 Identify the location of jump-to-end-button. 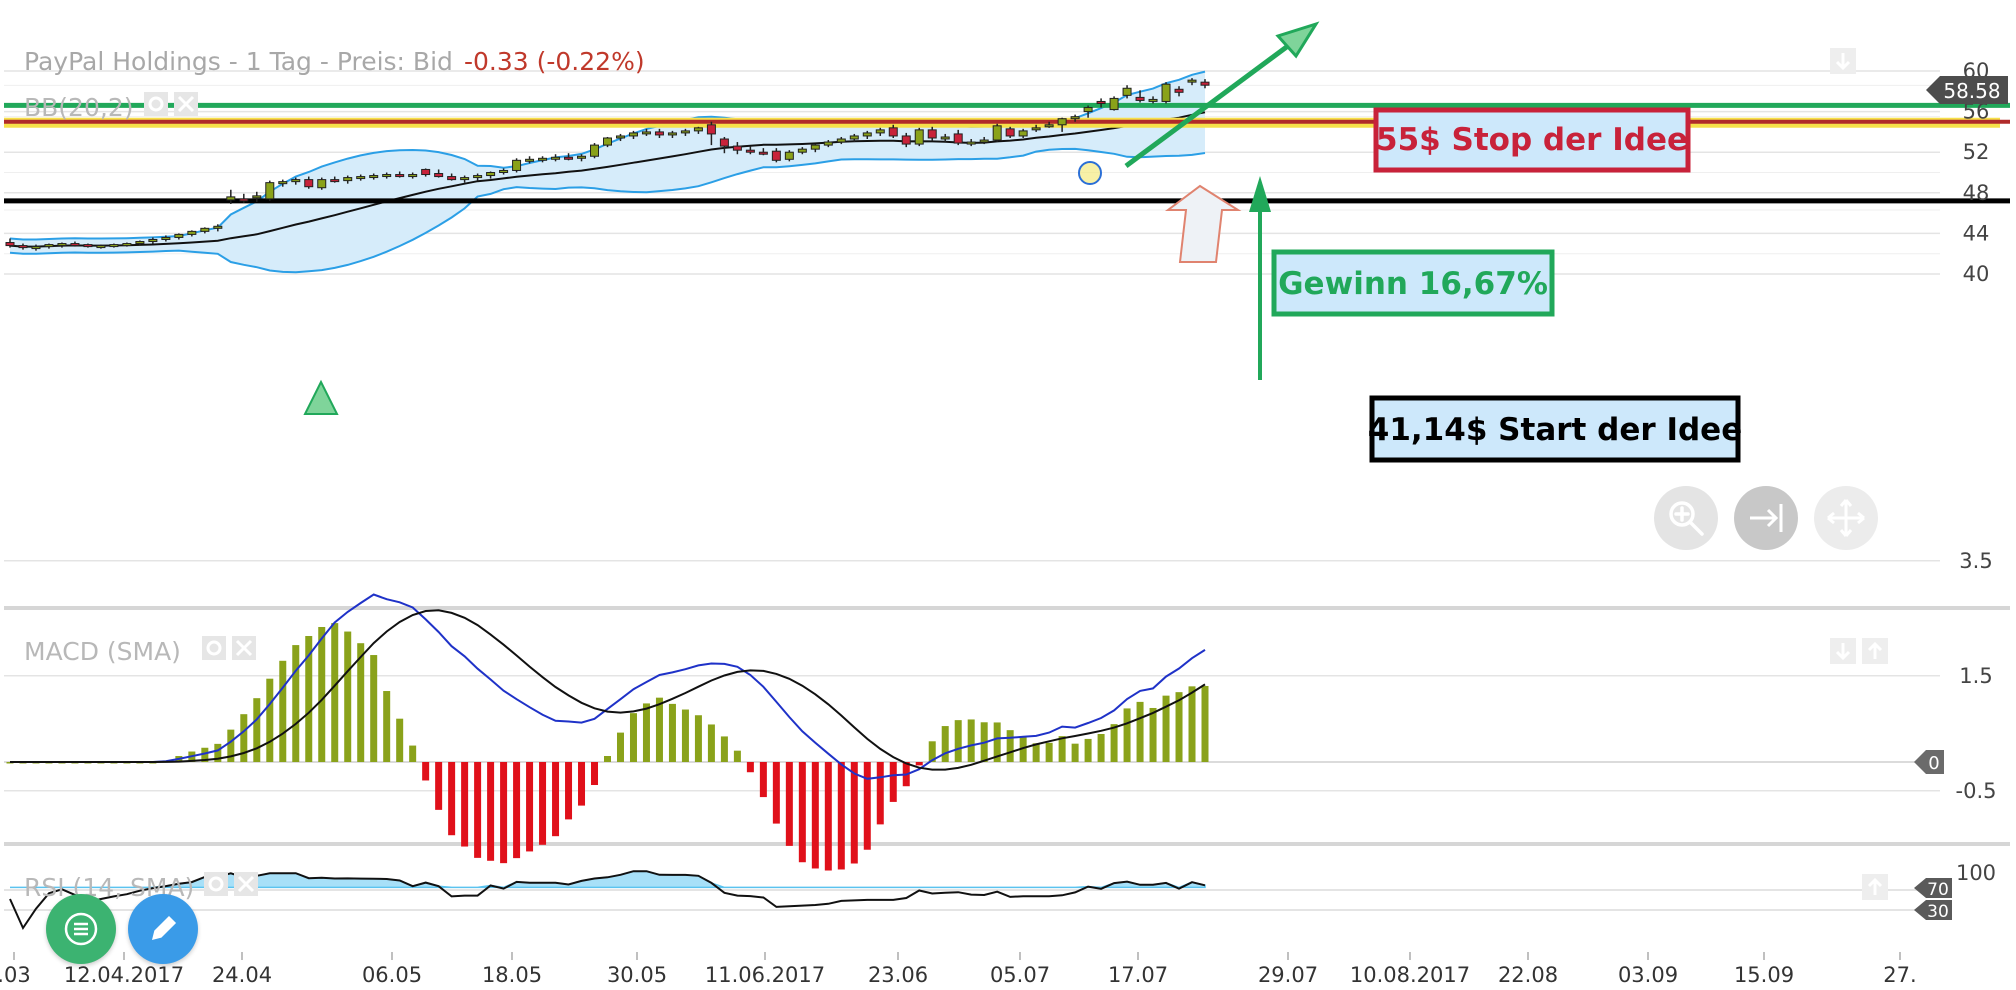
(1766, 518).